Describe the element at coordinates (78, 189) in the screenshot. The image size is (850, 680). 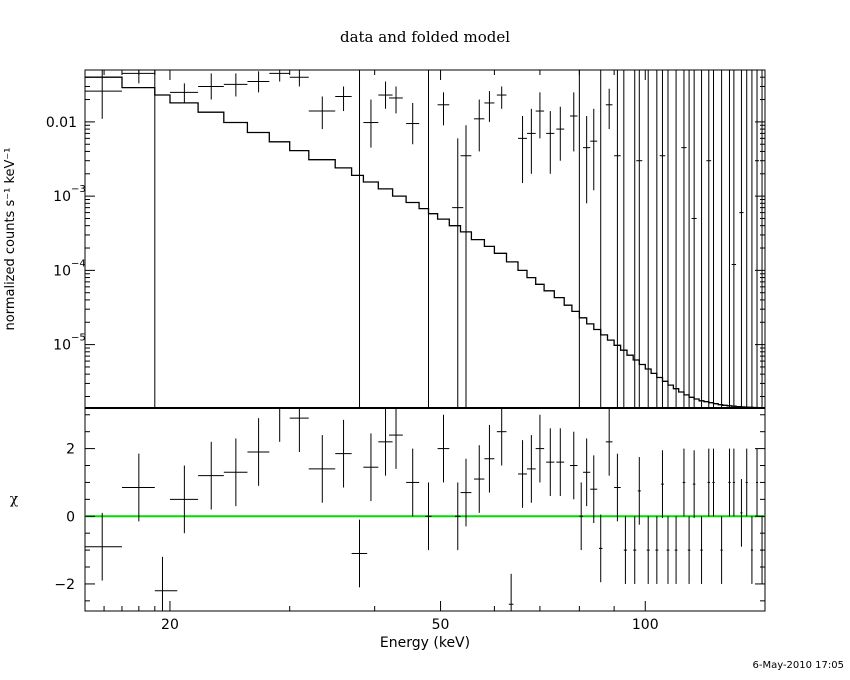
I see `y-tick-exponent: −3` at that location.